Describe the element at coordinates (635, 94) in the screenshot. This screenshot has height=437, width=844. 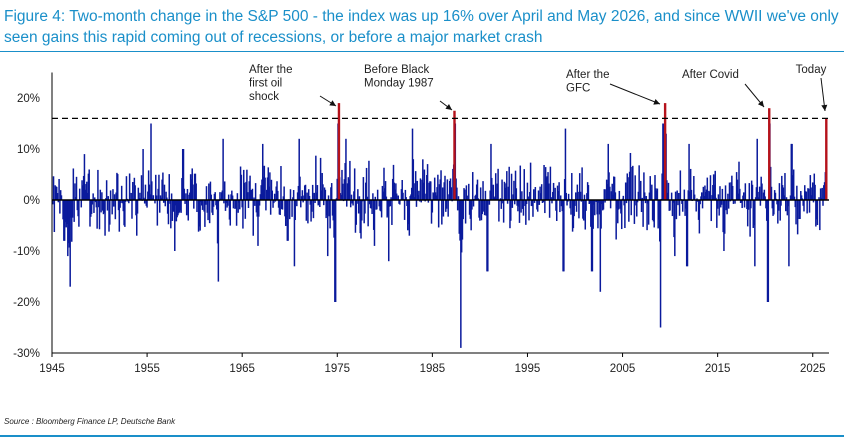
I see `annotation-arrow` at that location.